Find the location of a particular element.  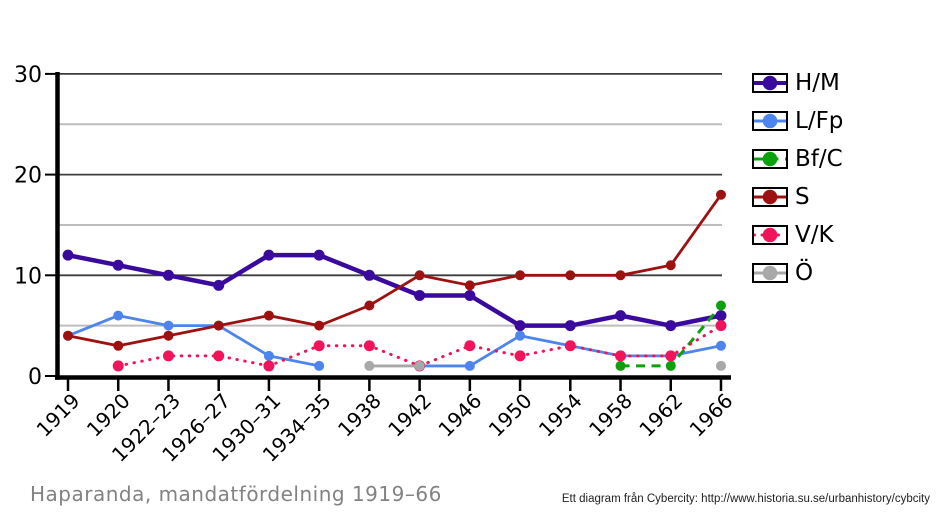

legend-label-bfc: Bf/C is located at coordinates (819, 159).